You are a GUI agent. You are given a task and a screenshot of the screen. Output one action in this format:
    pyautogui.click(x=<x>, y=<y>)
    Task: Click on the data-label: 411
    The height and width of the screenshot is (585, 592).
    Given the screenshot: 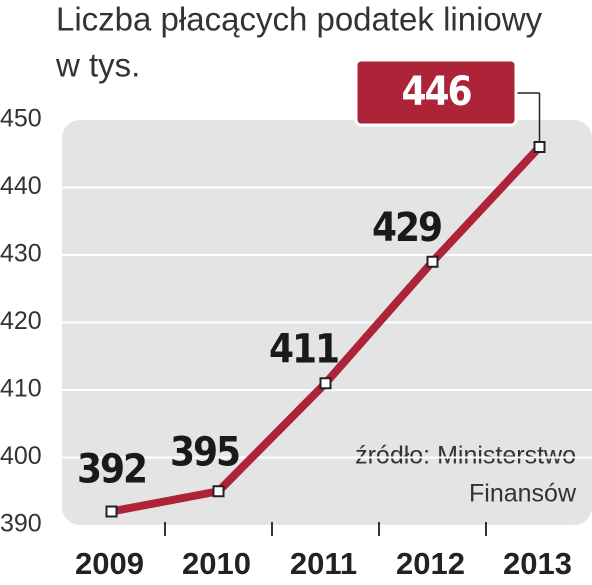 What is the action you would take?
    pyautogui.click(x=303, y=349)
    